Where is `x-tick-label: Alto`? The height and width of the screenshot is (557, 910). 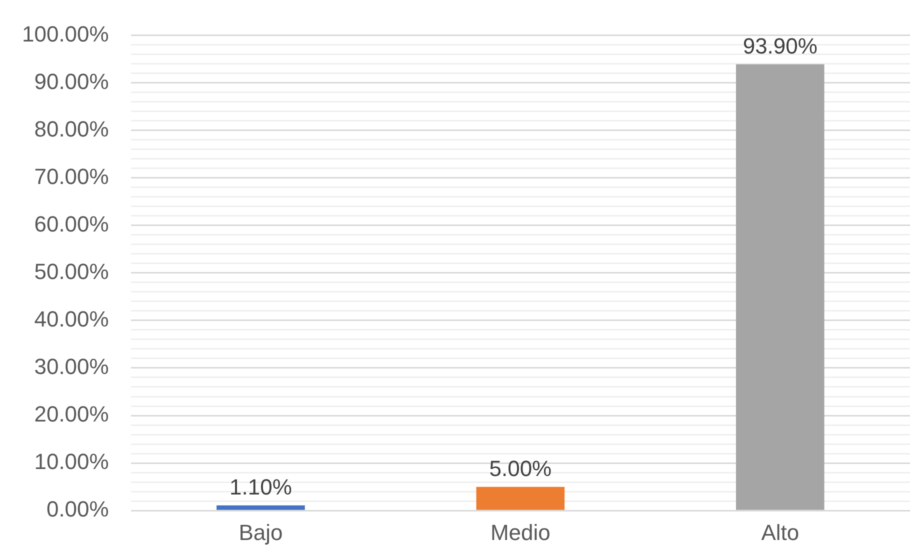 x-tick-label: Alto is located at coordinates (780, 532).